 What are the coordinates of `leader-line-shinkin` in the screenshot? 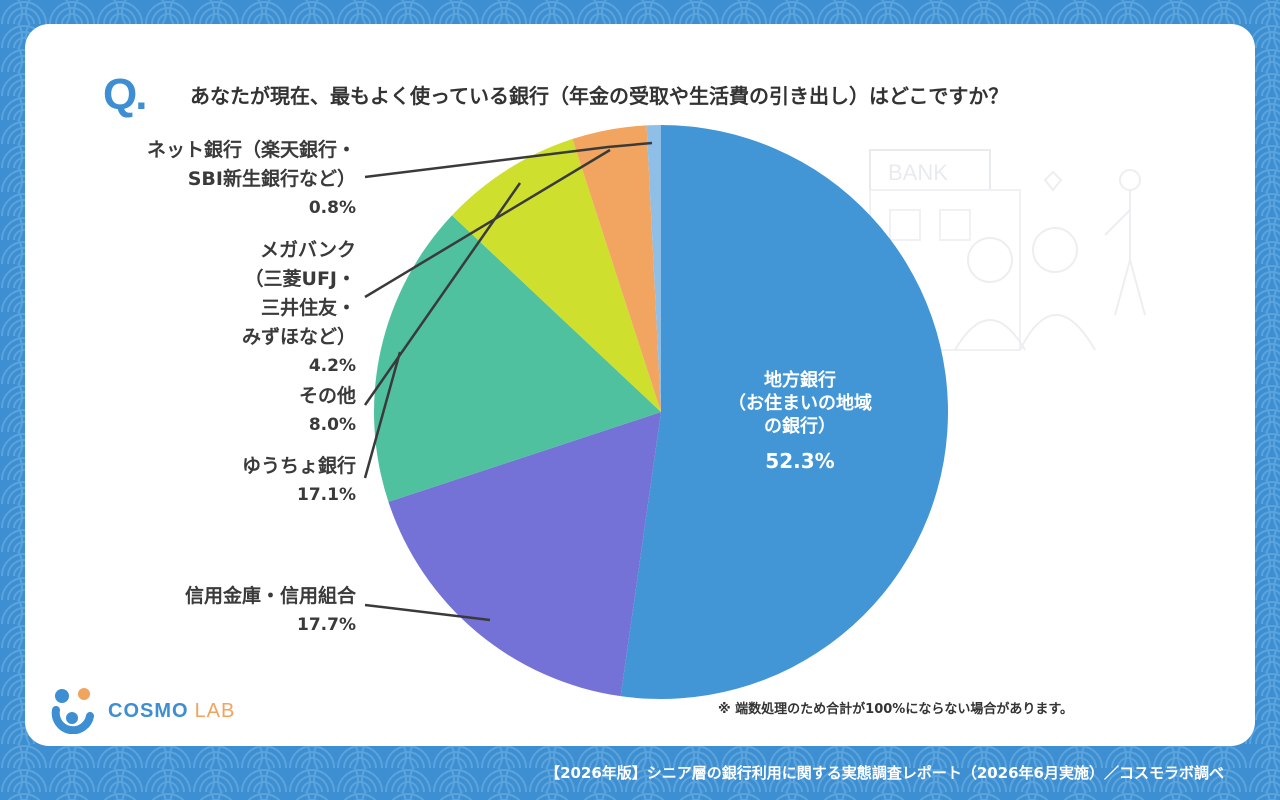 It's located at (427, 612).